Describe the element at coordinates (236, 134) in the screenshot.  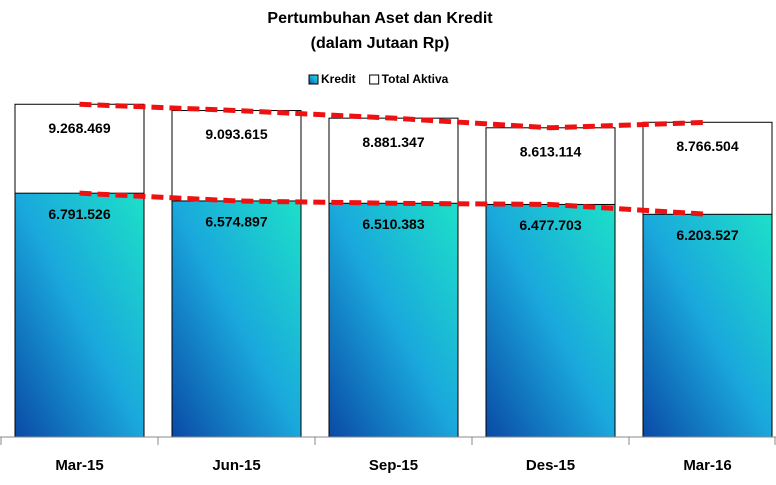
I see `value-label: 9.093.615` at that location.